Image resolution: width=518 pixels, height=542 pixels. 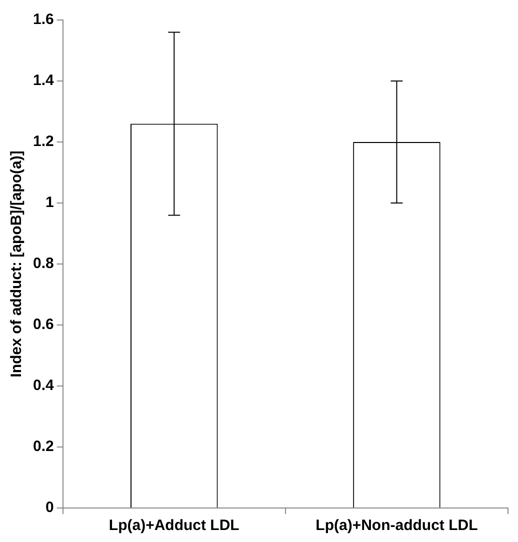 What do you see at coordinates (397, 525) in the screenshot?
I see `x-tick-label: Lp(a)+Non-adduct LDL` at bounding box center [397, 525].